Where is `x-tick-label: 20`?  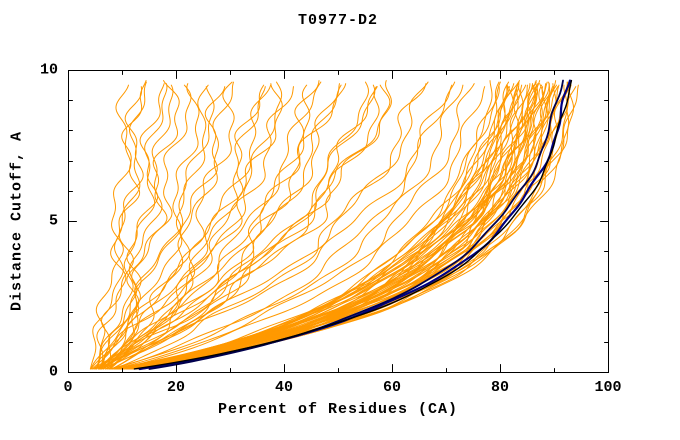 x-tick-label: 20 is located at coordinates (176, 387).